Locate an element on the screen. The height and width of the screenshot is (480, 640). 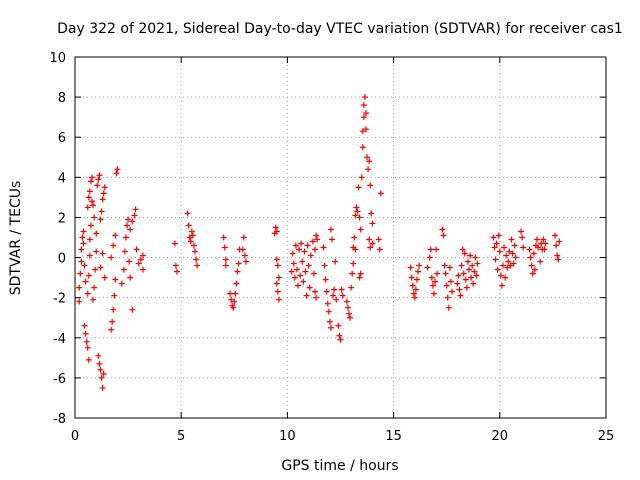
x-tick-label: 25 is located at coordinates (606, 436).